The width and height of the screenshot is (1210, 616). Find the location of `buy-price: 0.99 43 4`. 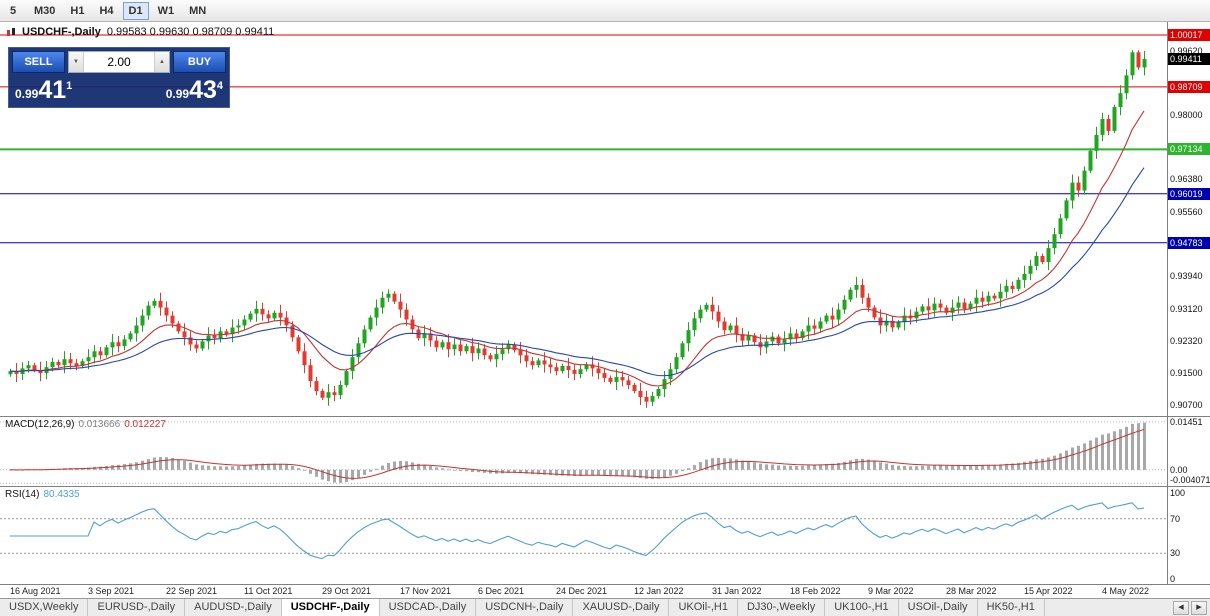

buy-price: 0.99 43 4 is located at coordinates (194, 89).